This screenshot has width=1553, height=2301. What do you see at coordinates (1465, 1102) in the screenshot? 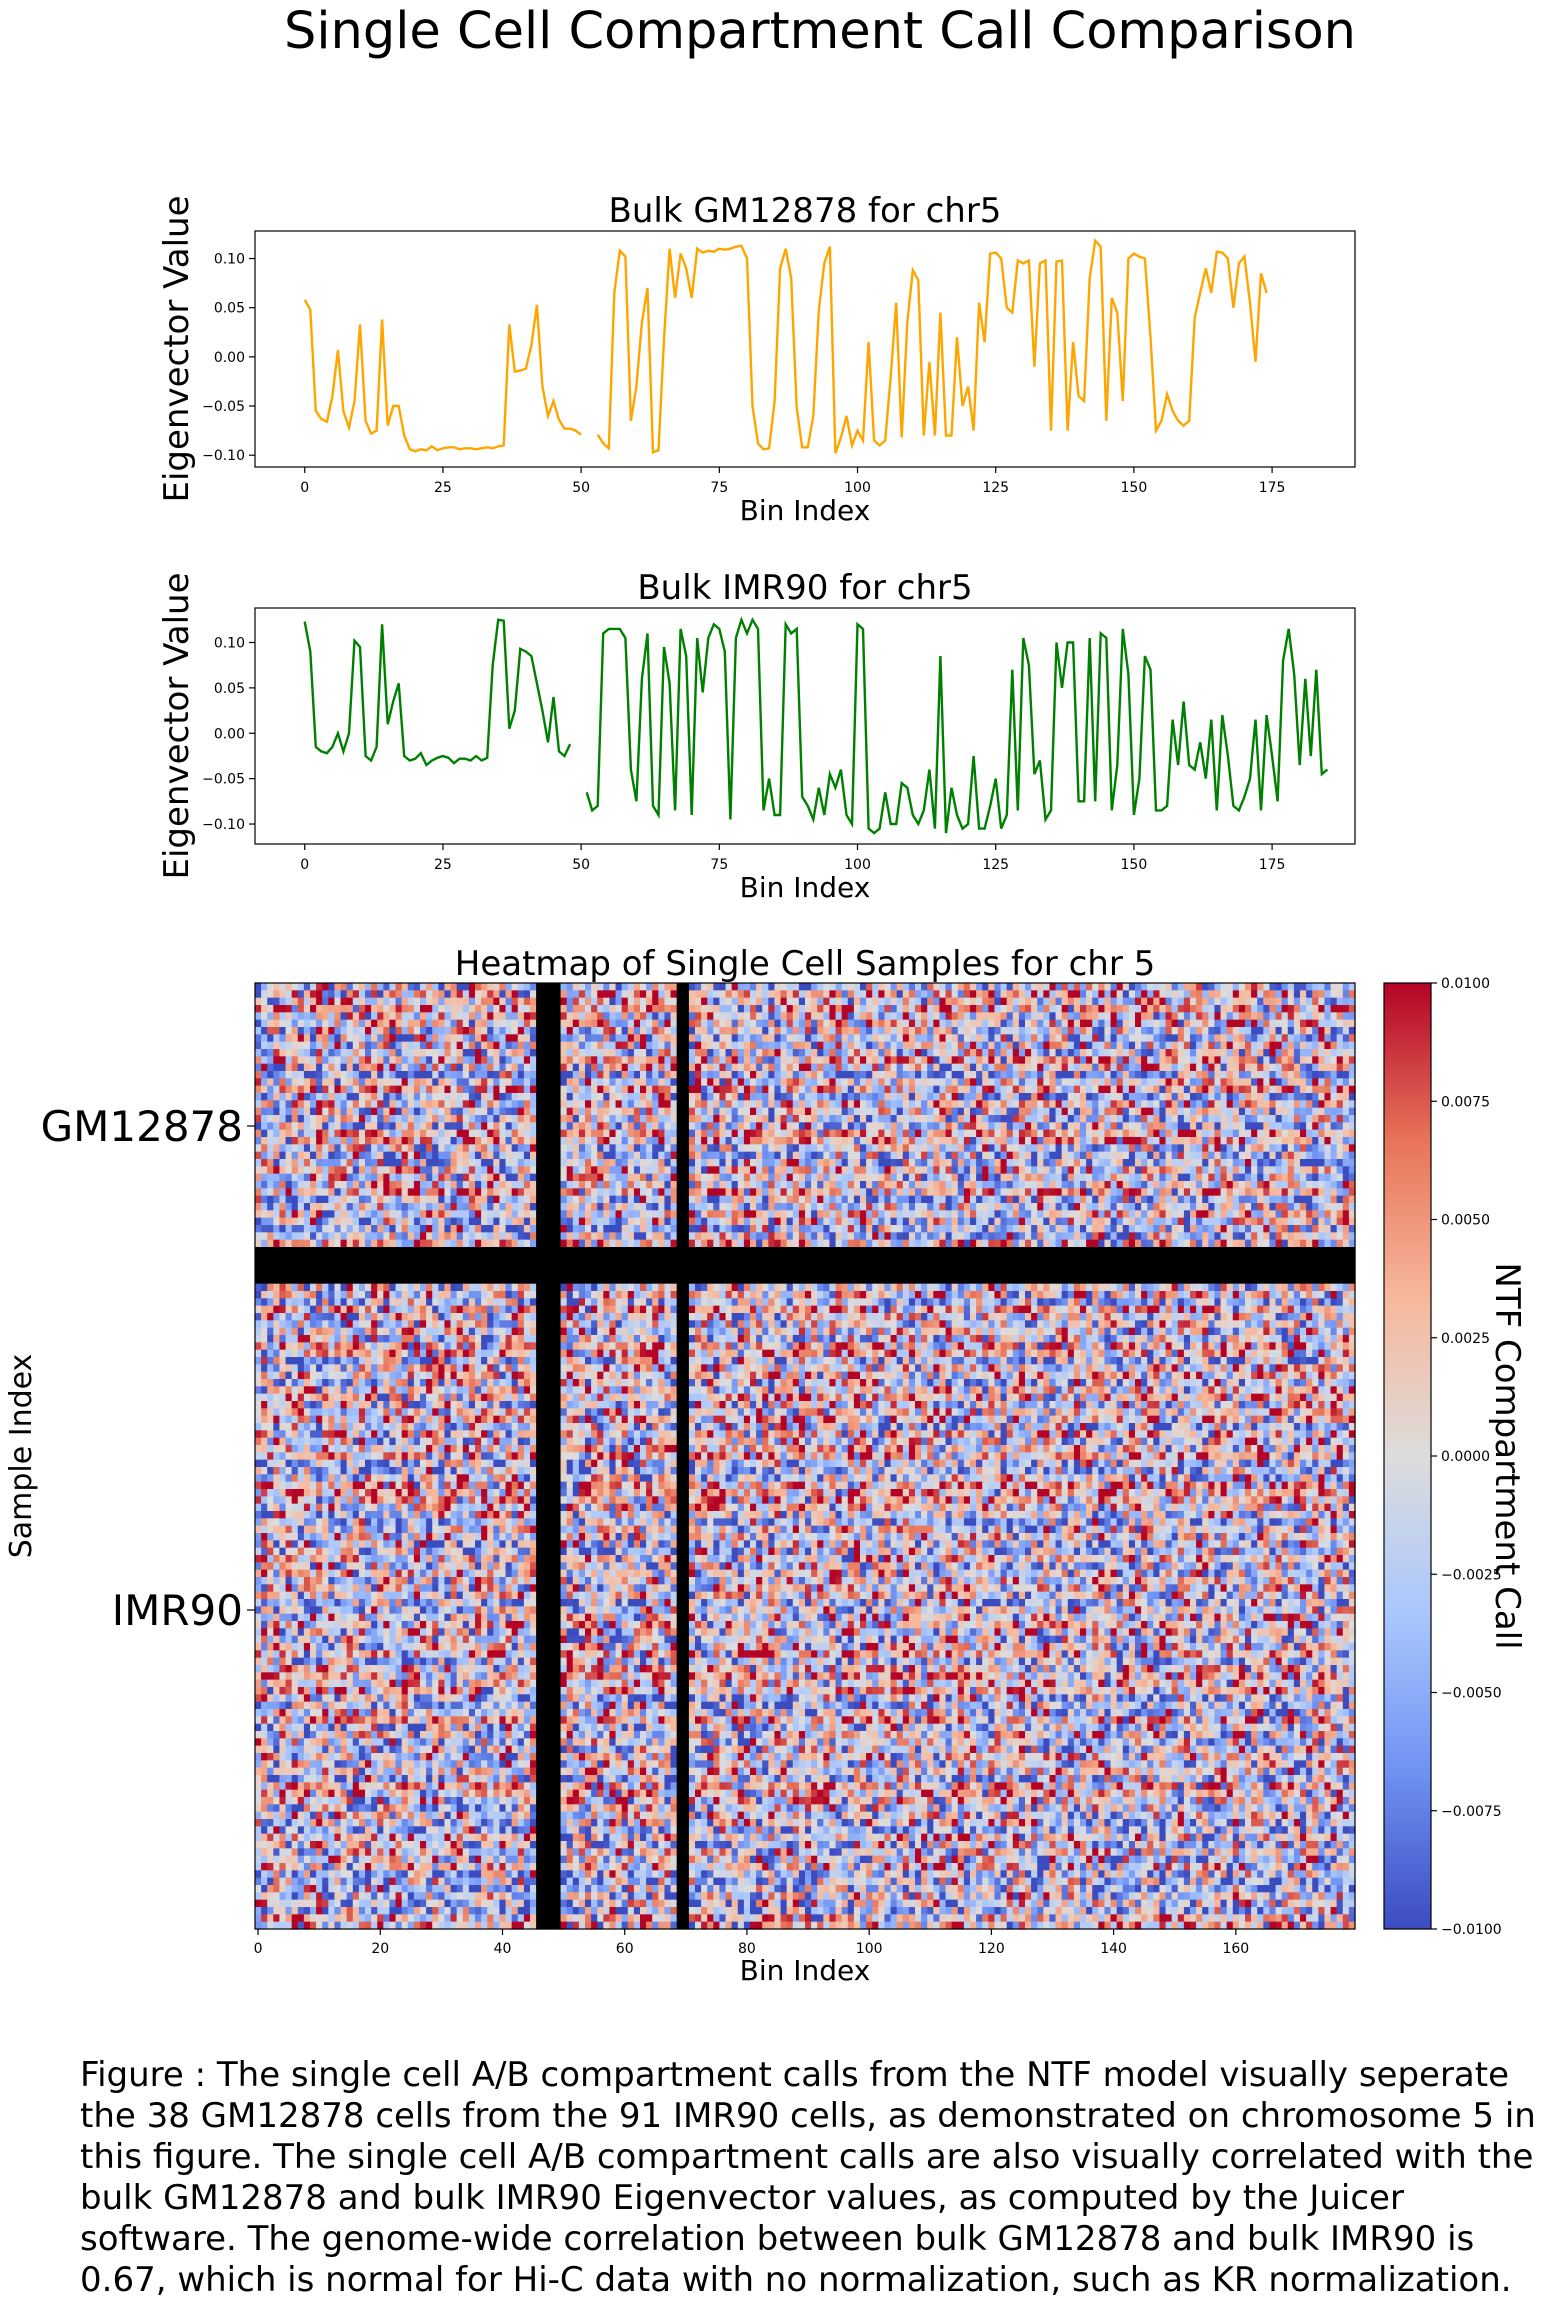
I see `colorbar-tick-label: 0.0075` at bounding box center [1465, 1102].